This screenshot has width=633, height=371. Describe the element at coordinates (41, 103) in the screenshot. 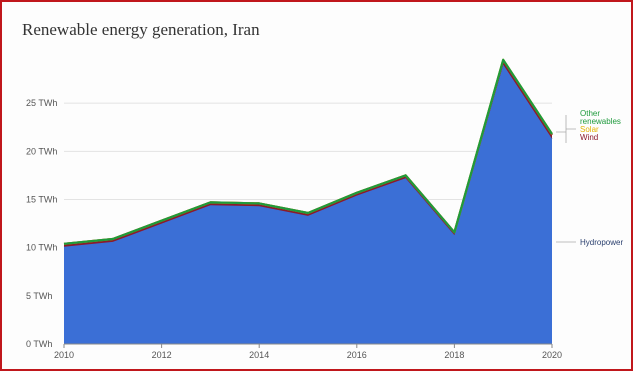

I see `y-tick-label: 25 TWh` at that location.